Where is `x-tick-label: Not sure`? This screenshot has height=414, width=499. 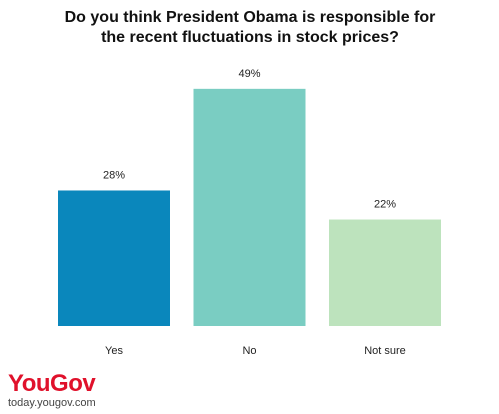 x-tick-label: Not sure is located at coordinates (385, 351).